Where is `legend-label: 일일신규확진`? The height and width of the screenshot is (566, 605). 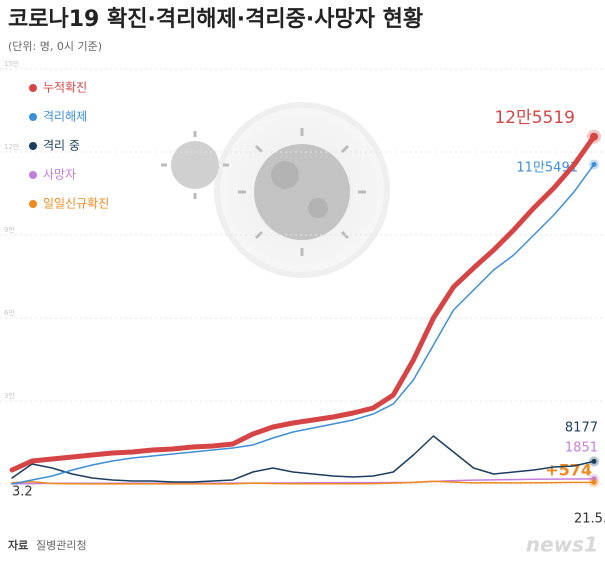 legend-label: 일일신규확진 is located at coordinates (76, 204).